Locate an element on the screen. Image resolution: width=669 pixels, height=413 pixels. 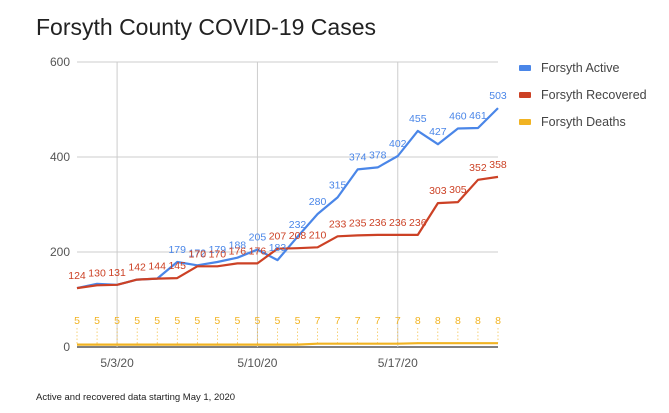
data-label-forsyth-recovered: 305 is located at coordinates (458, 190).